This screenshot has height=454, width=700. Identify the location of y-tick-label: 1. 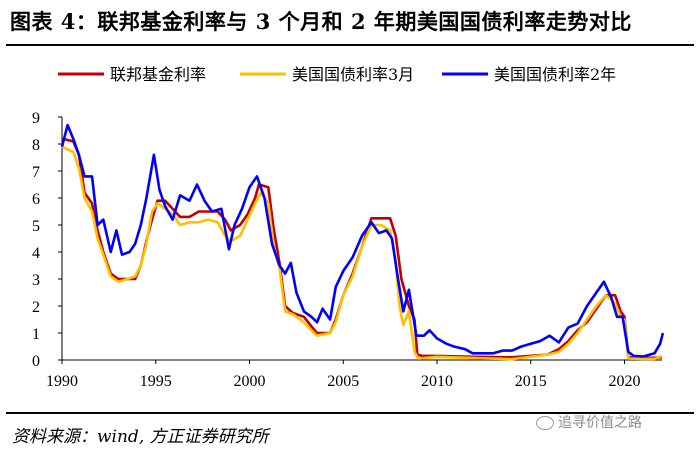
(36, 334).